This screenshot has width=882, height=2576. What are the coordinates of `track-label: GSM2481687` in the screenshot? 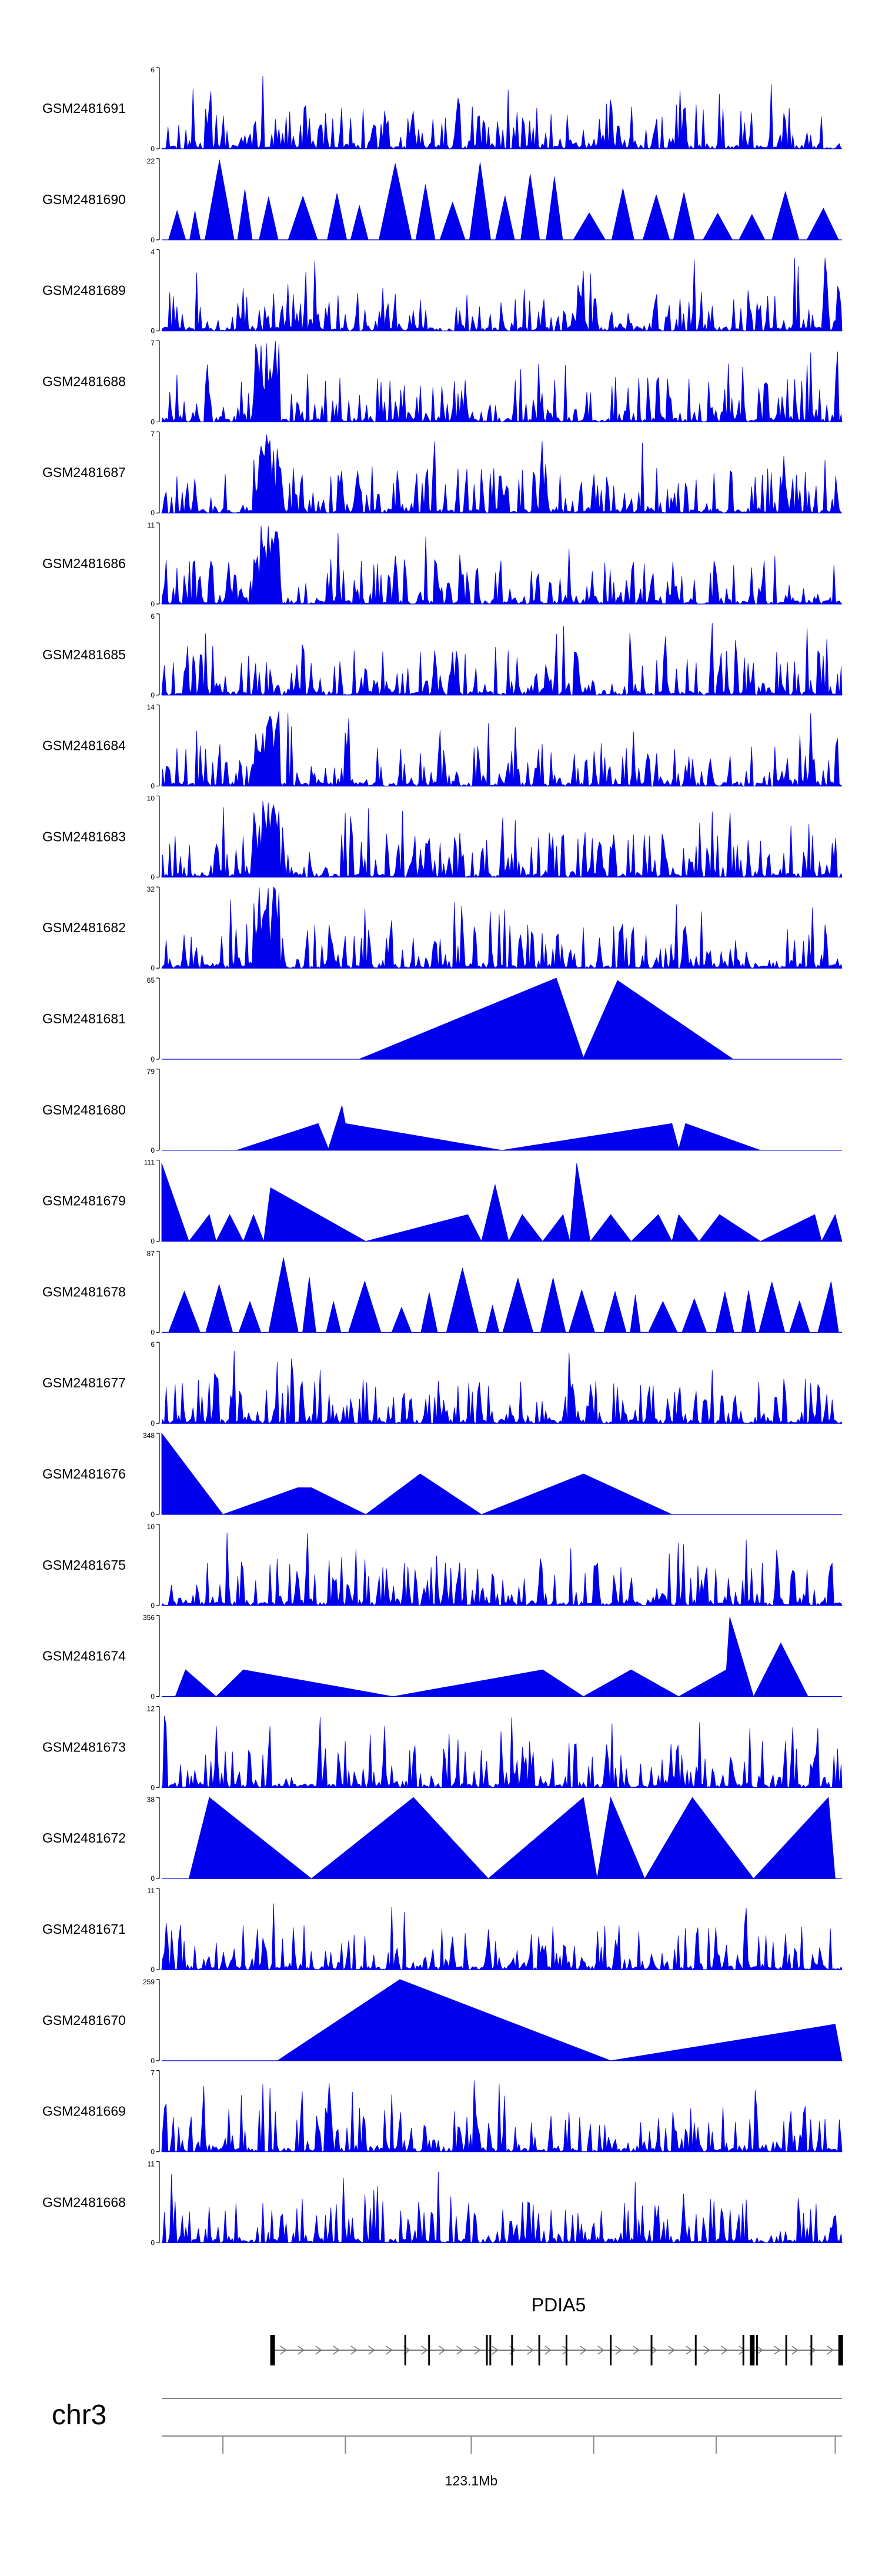 It's located at (84, 472).